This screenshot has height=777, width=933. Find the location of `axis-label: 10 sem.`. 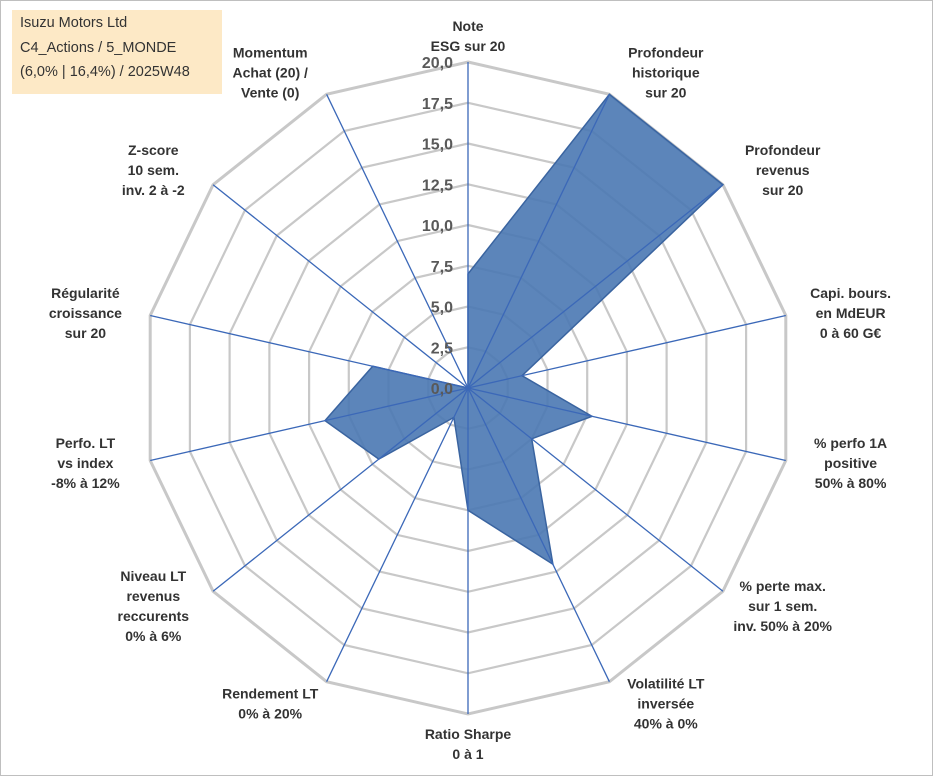

axis-label: 10 sem. is located at coordinates (153, 170).